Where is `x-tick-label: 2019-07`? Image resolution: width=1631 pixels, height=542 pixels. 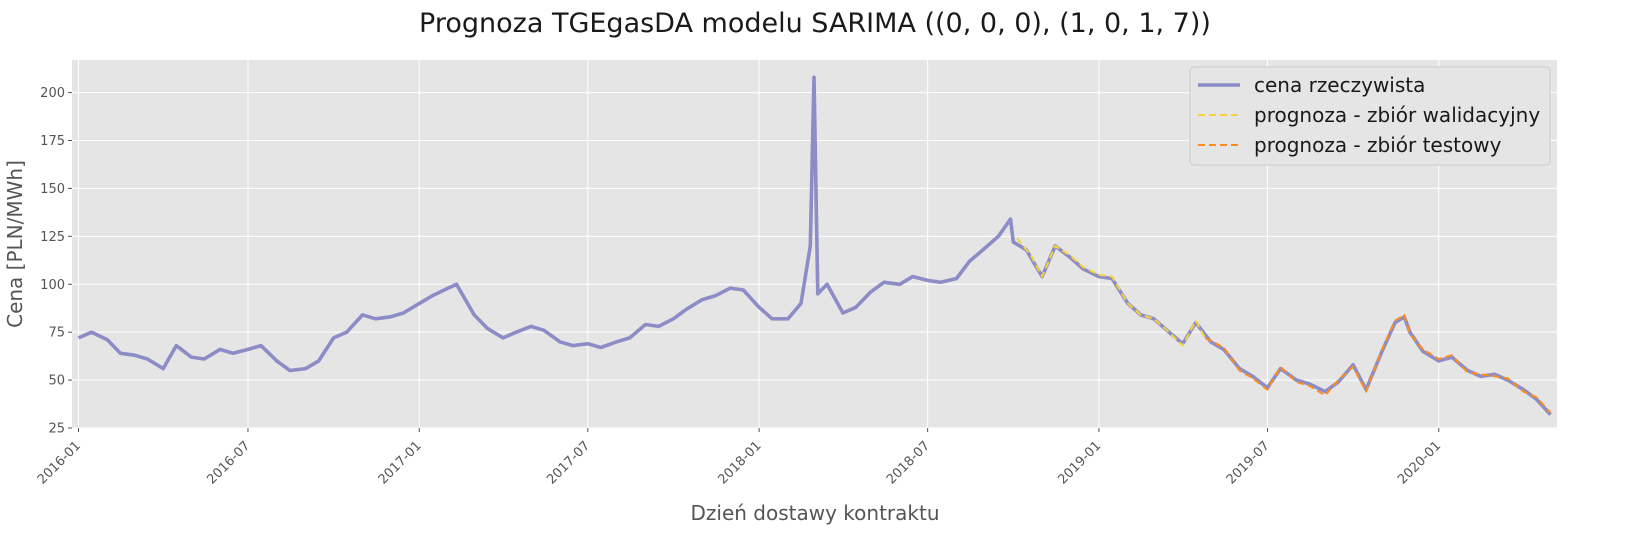 x-tick-label: 2019-07 is located at coordinates (1248, 462).